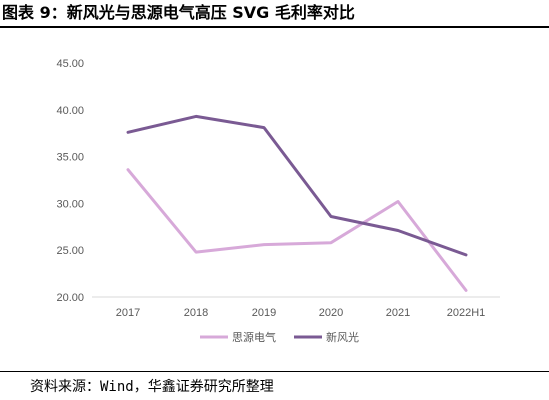 The height and width of the screenshot is (400, 549). Describe the element at coordinates (301, 313) in the screenshot. I see `x-axis-ticks: 2017 2018 2019 2020 2021 2022H1` at that location.